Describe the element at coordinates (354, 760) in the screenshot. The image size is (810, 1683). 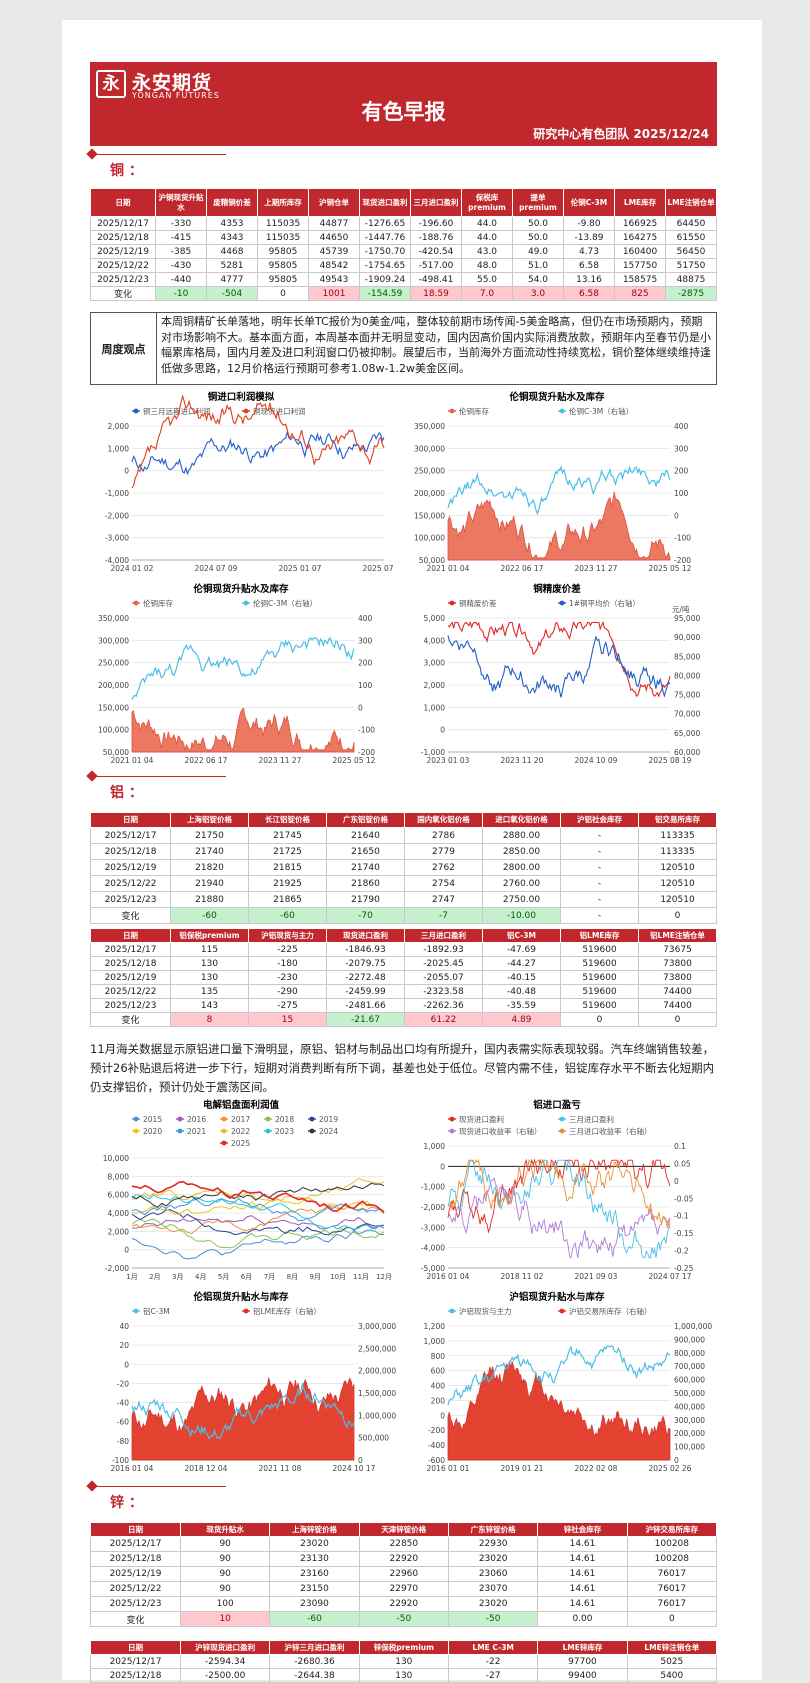
I see `x-tick-label: 2025 05 12` at that location.